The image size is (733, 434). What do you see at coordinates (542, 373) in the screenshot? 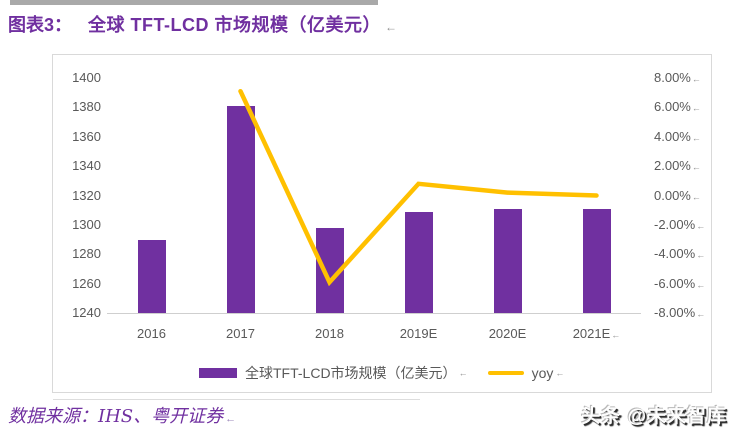
I see `legend-line-label: yoy` at bounding box center [542, 373].